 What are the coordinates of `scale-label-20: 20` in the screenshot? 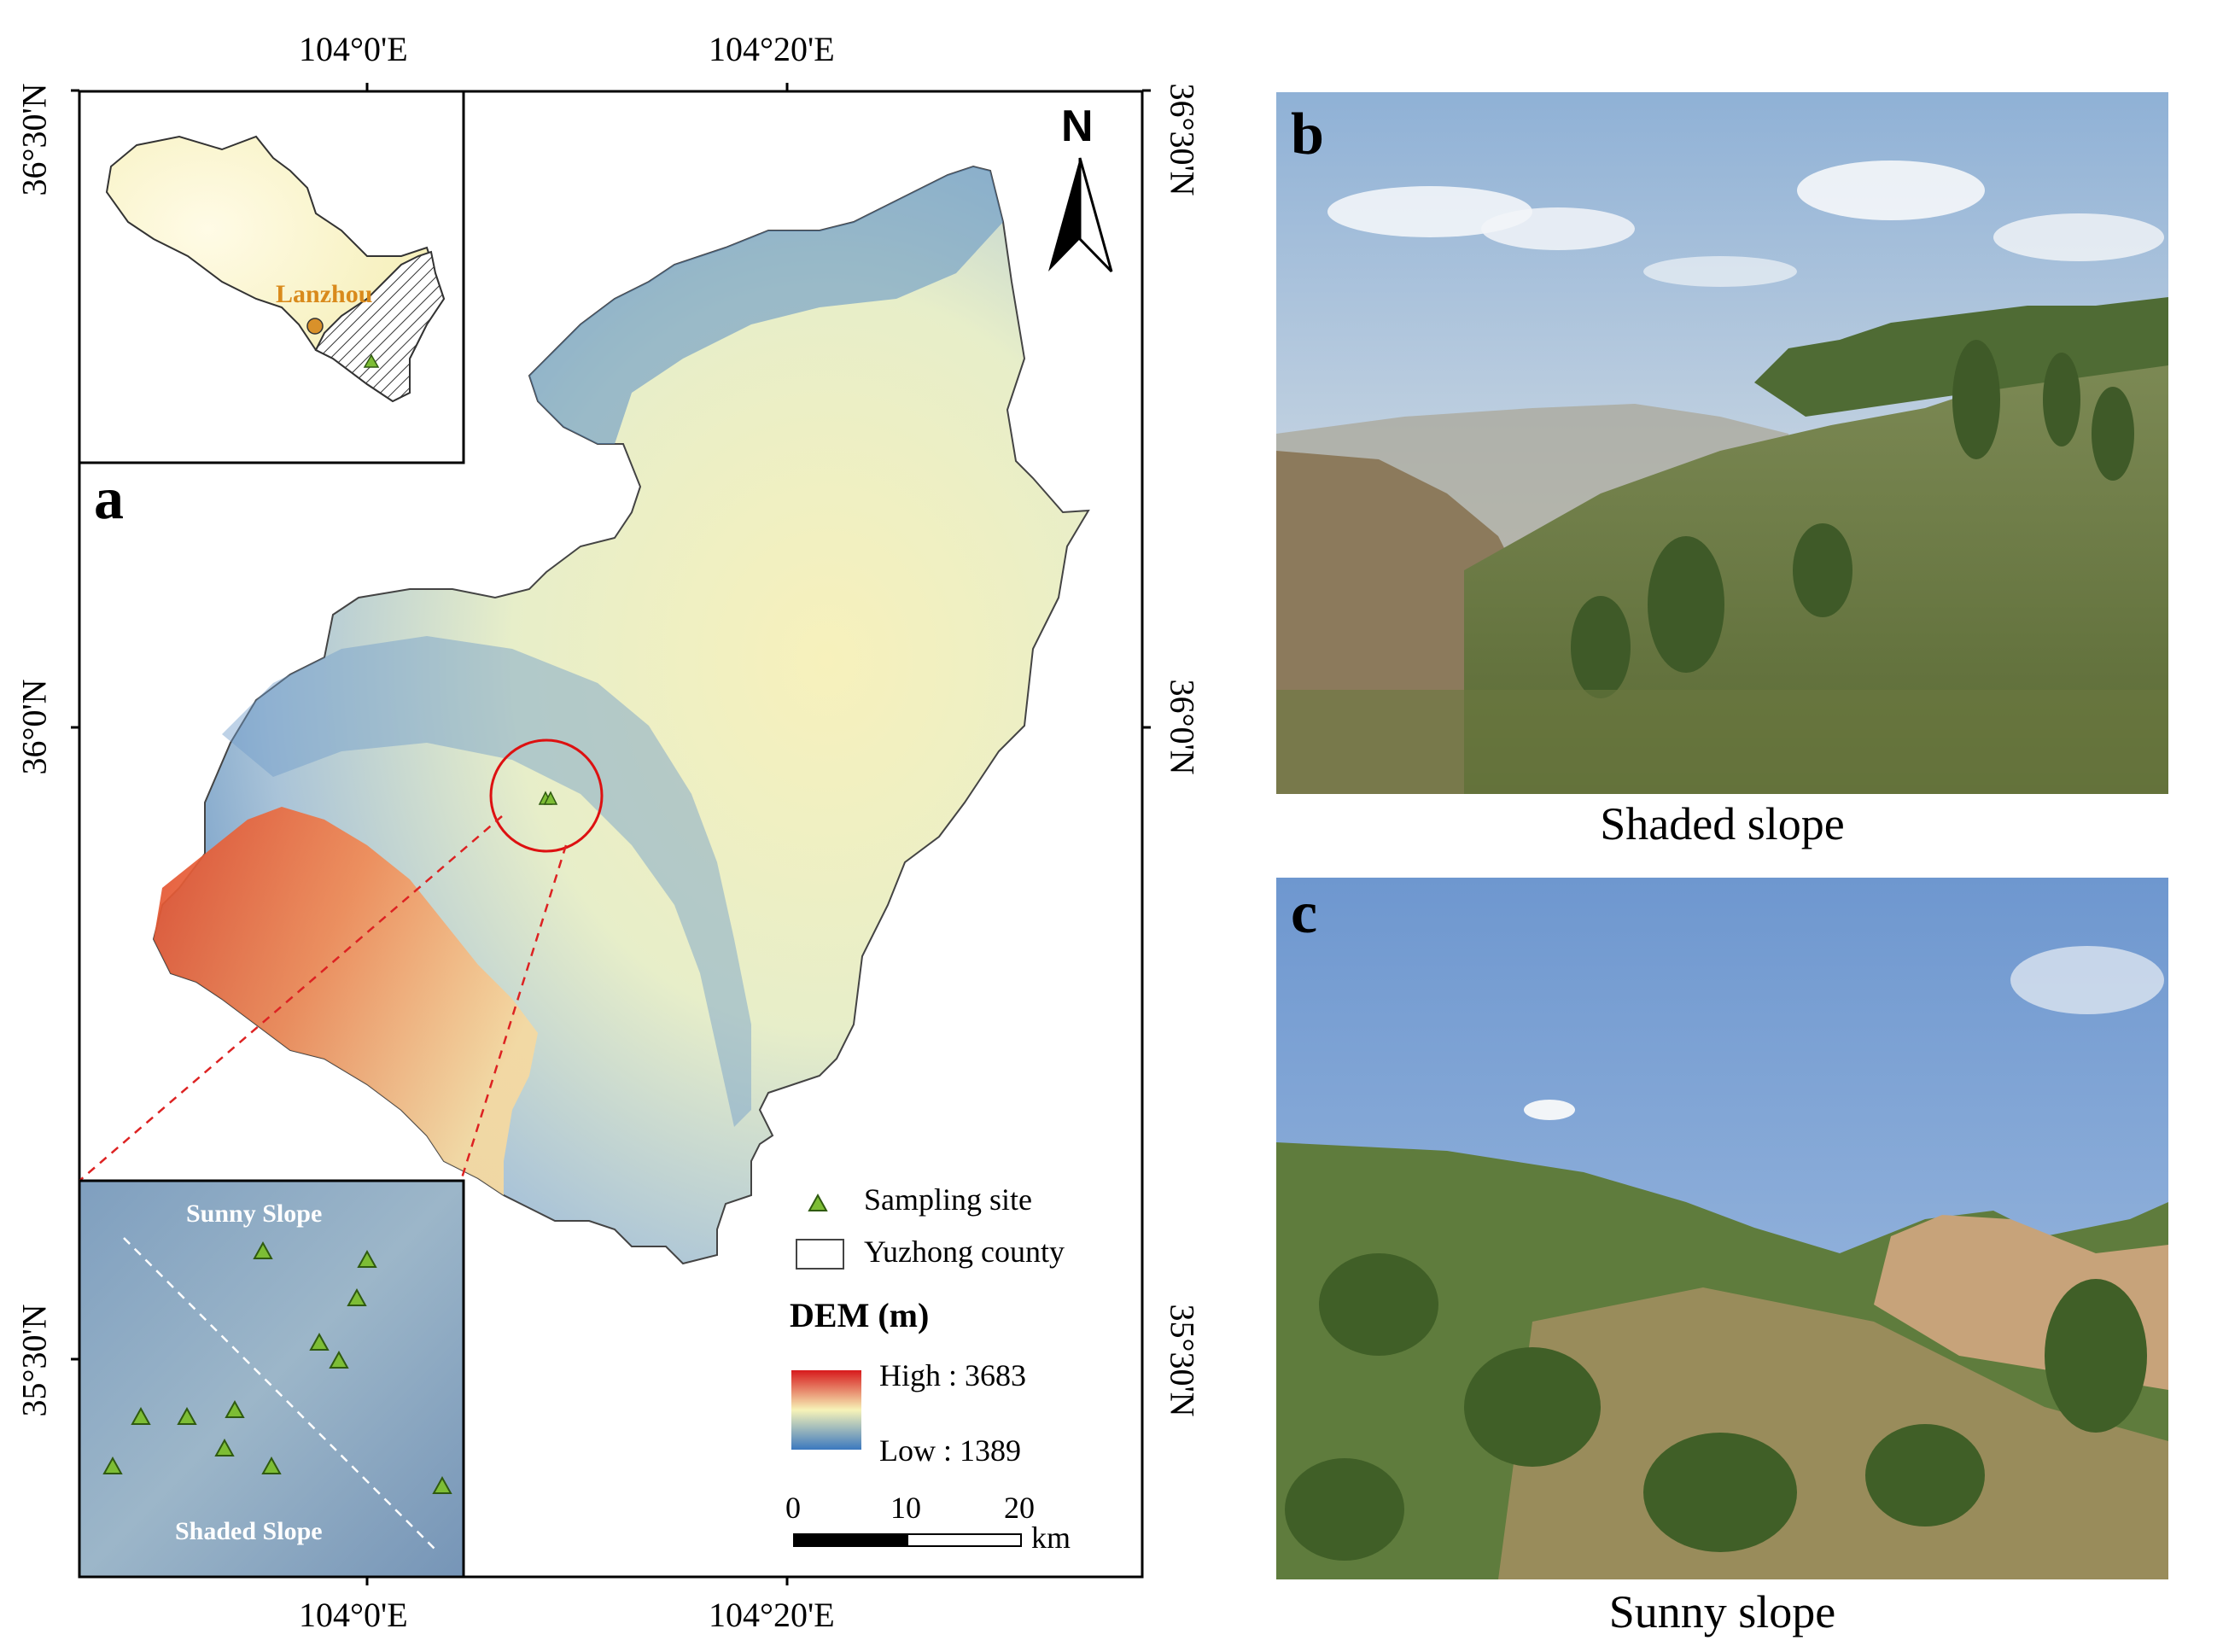 It's located at (1020, 1508).